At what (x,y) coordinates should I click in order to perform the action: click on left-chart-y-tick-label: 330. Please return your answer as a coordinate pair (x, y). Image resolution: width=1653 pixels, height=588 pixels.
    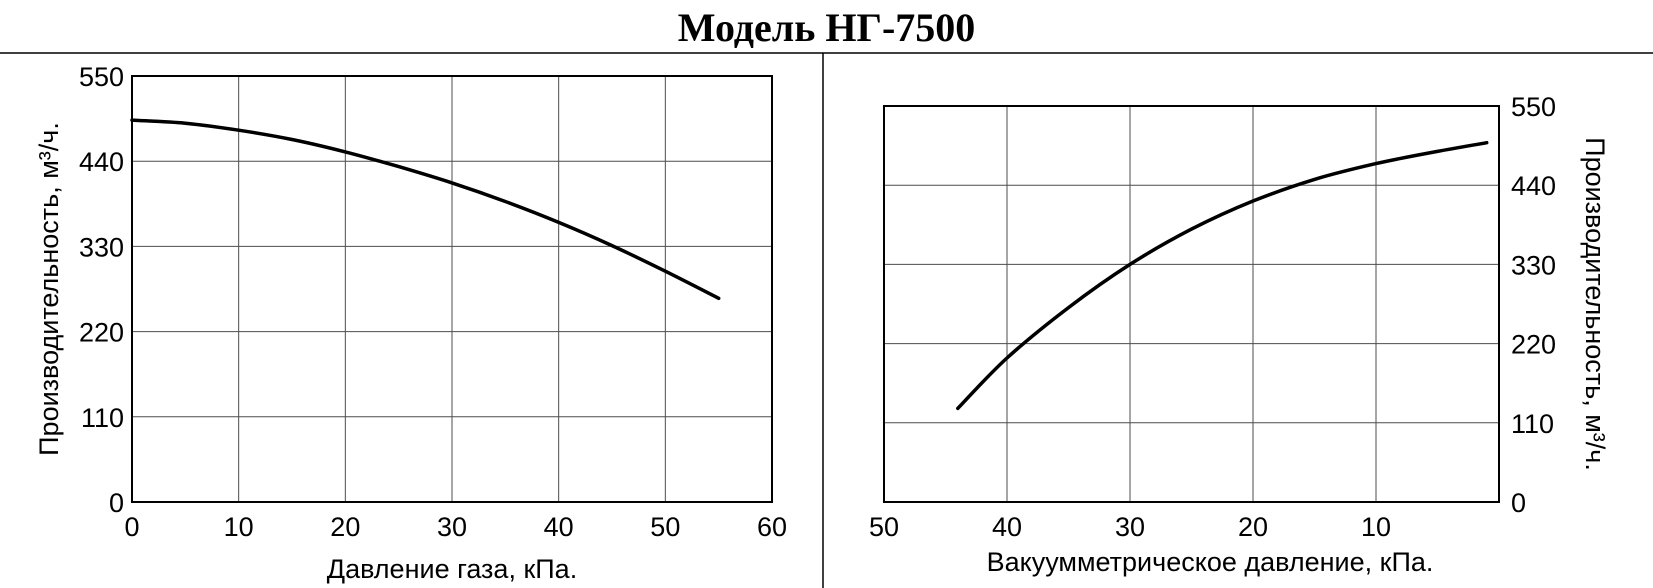
    Looking at the image, I should click on (101, 247).